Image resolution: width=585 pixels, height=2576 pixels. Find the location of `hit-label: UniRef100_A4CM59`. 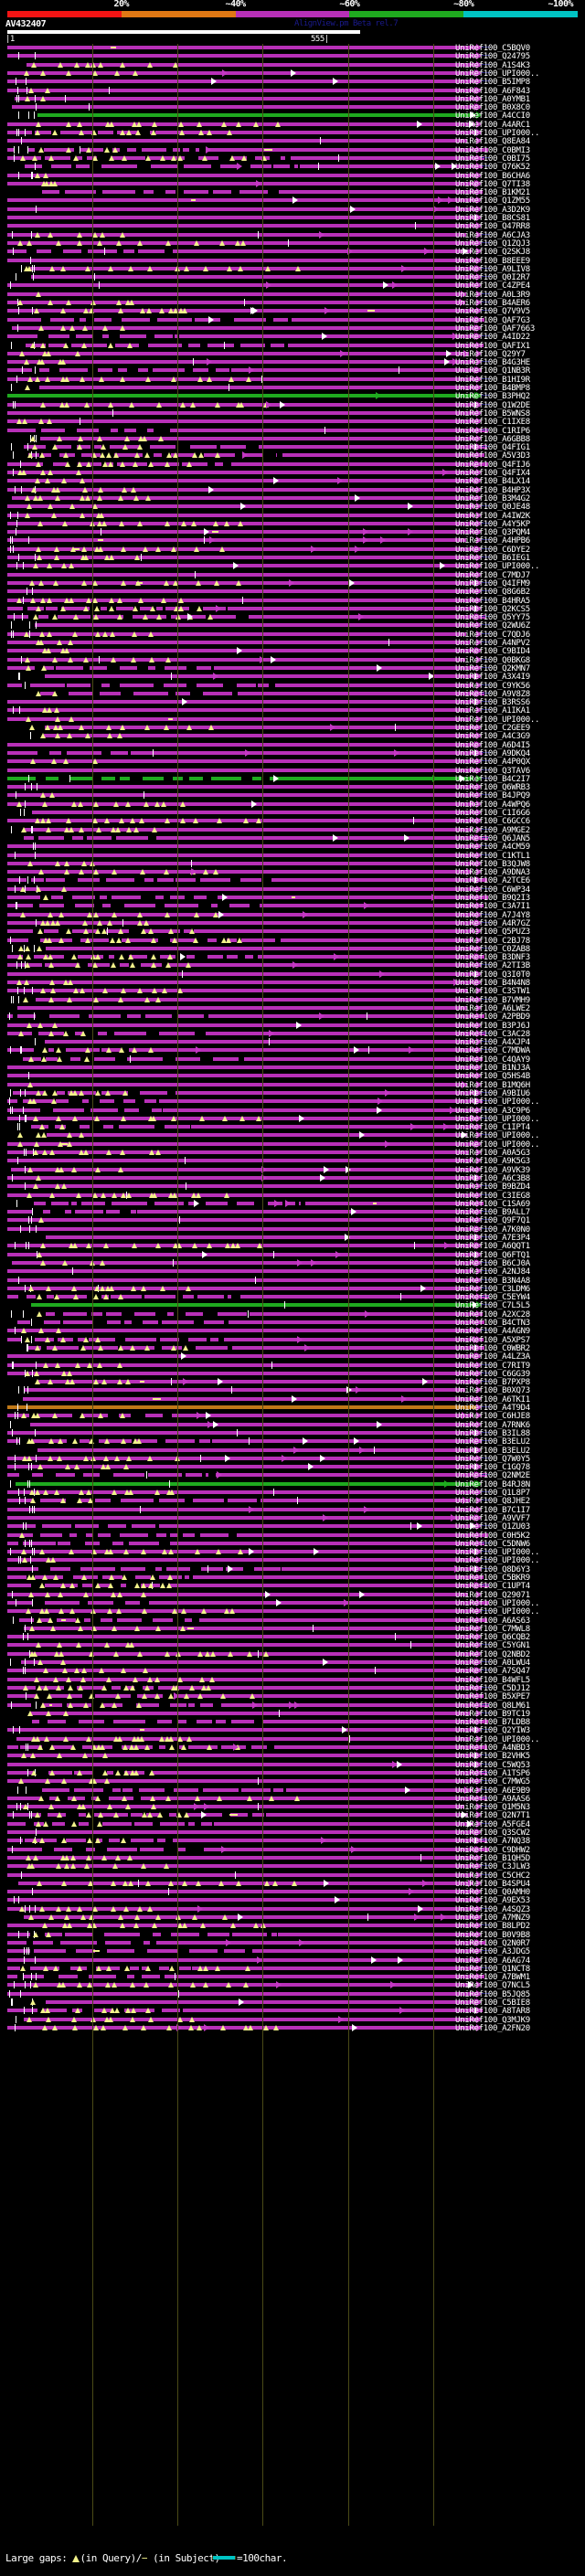

hit-label: UniRef100_A4CM59 is located at coordinates (492, 848).